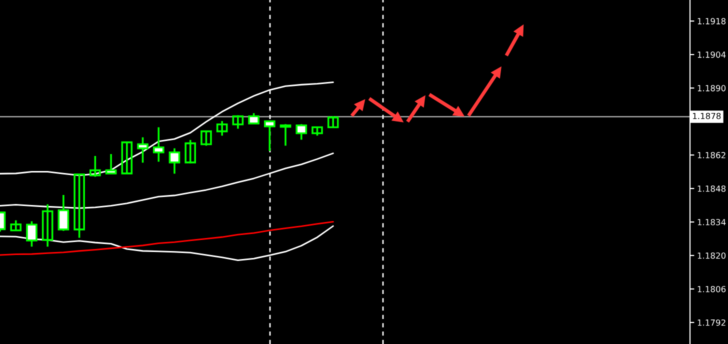  What do you see at coordinates (712, 222) in the screenshot?
I see `y-tick-label: 1.1834` at bounding box center [712, 222].